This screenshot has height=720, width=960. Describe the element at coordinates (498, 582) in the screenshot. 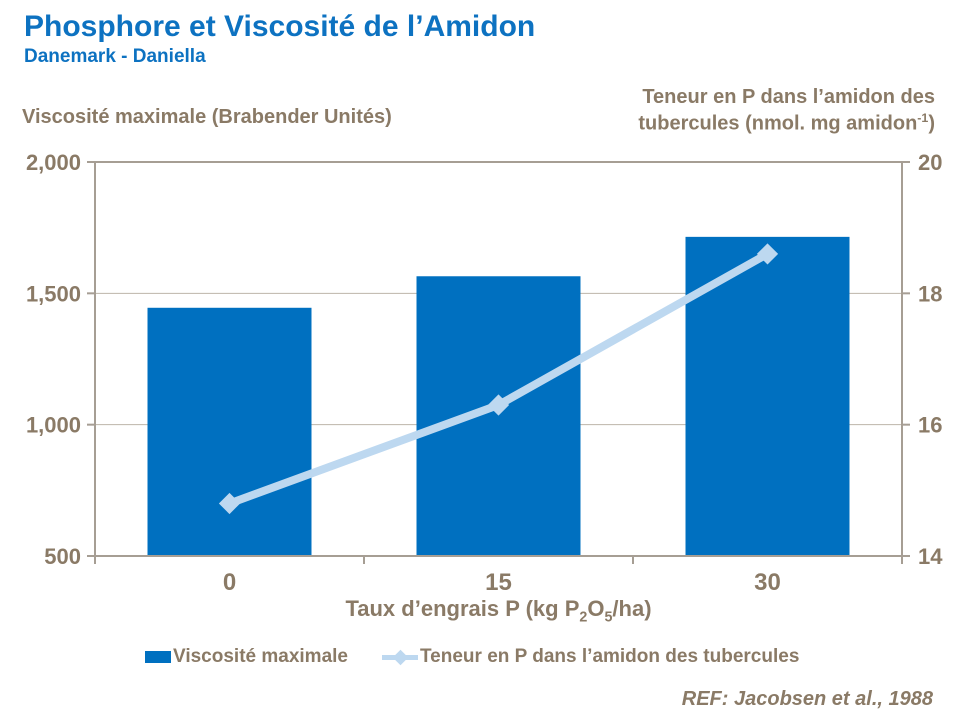

I see `x-axis-tick-label: 15` at that location.